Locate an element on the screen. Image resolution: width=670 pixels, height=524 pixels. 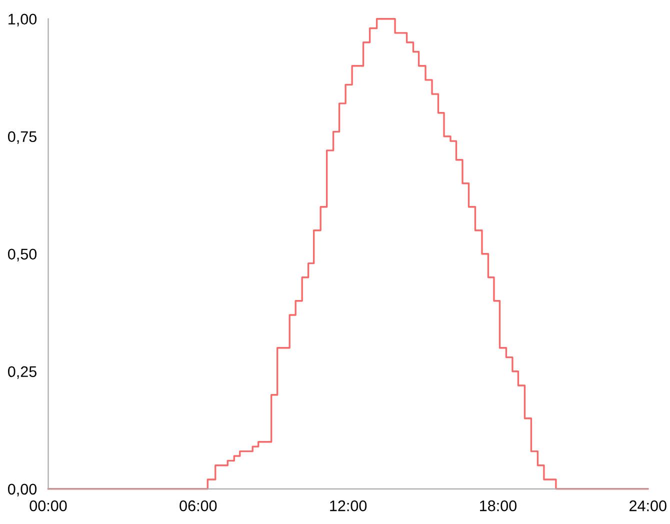
y-tick-label: 0,25 is located at coordinates (22, 372).